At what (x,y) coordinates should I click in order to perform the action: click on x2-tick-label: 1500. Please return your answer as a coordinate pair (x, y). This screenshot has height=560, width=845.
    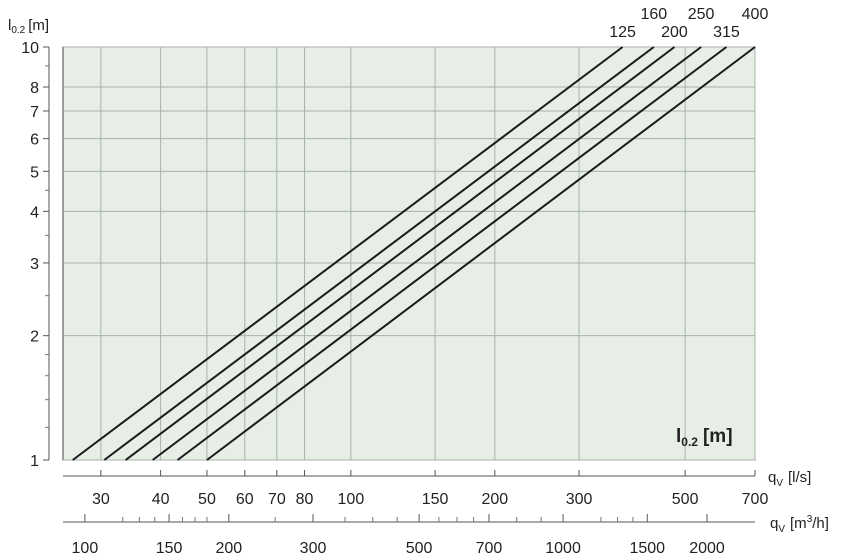
    Looking at the image, I should click on (647, 548).